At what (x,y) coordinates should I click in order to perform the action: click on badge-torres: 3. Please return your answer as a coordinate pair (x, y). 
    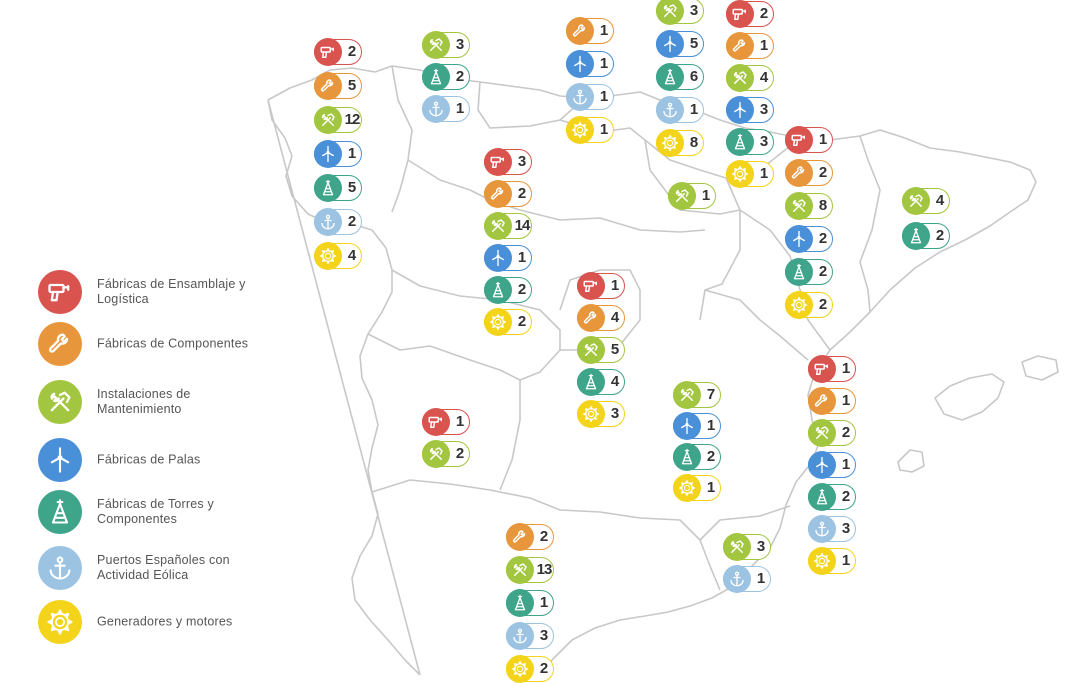
    Looking at the image, I should click on (750, 142).